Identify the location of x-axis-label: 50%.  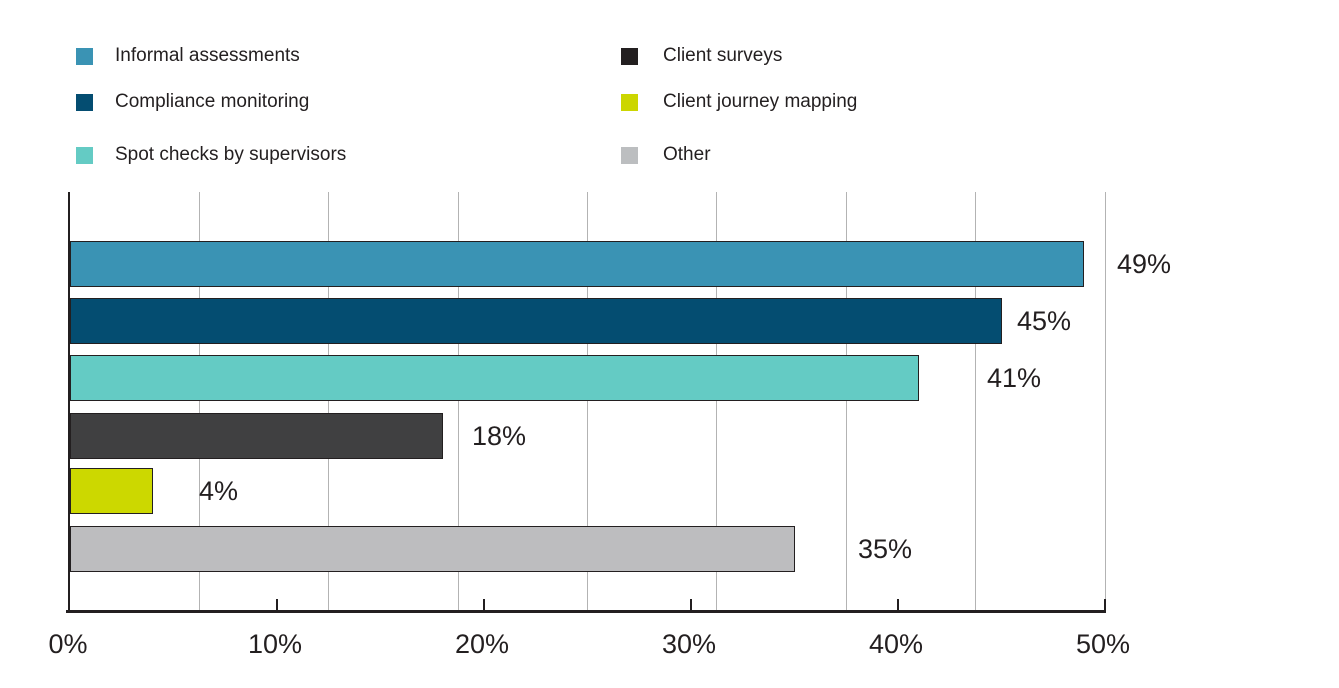
(1103, 644).